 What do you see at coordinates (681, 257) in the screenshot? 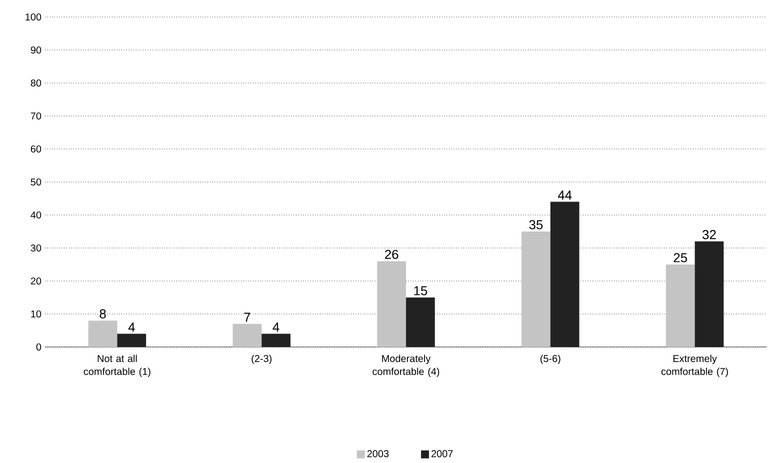
I see `data-label: 25` at bounding box center [681, 257].